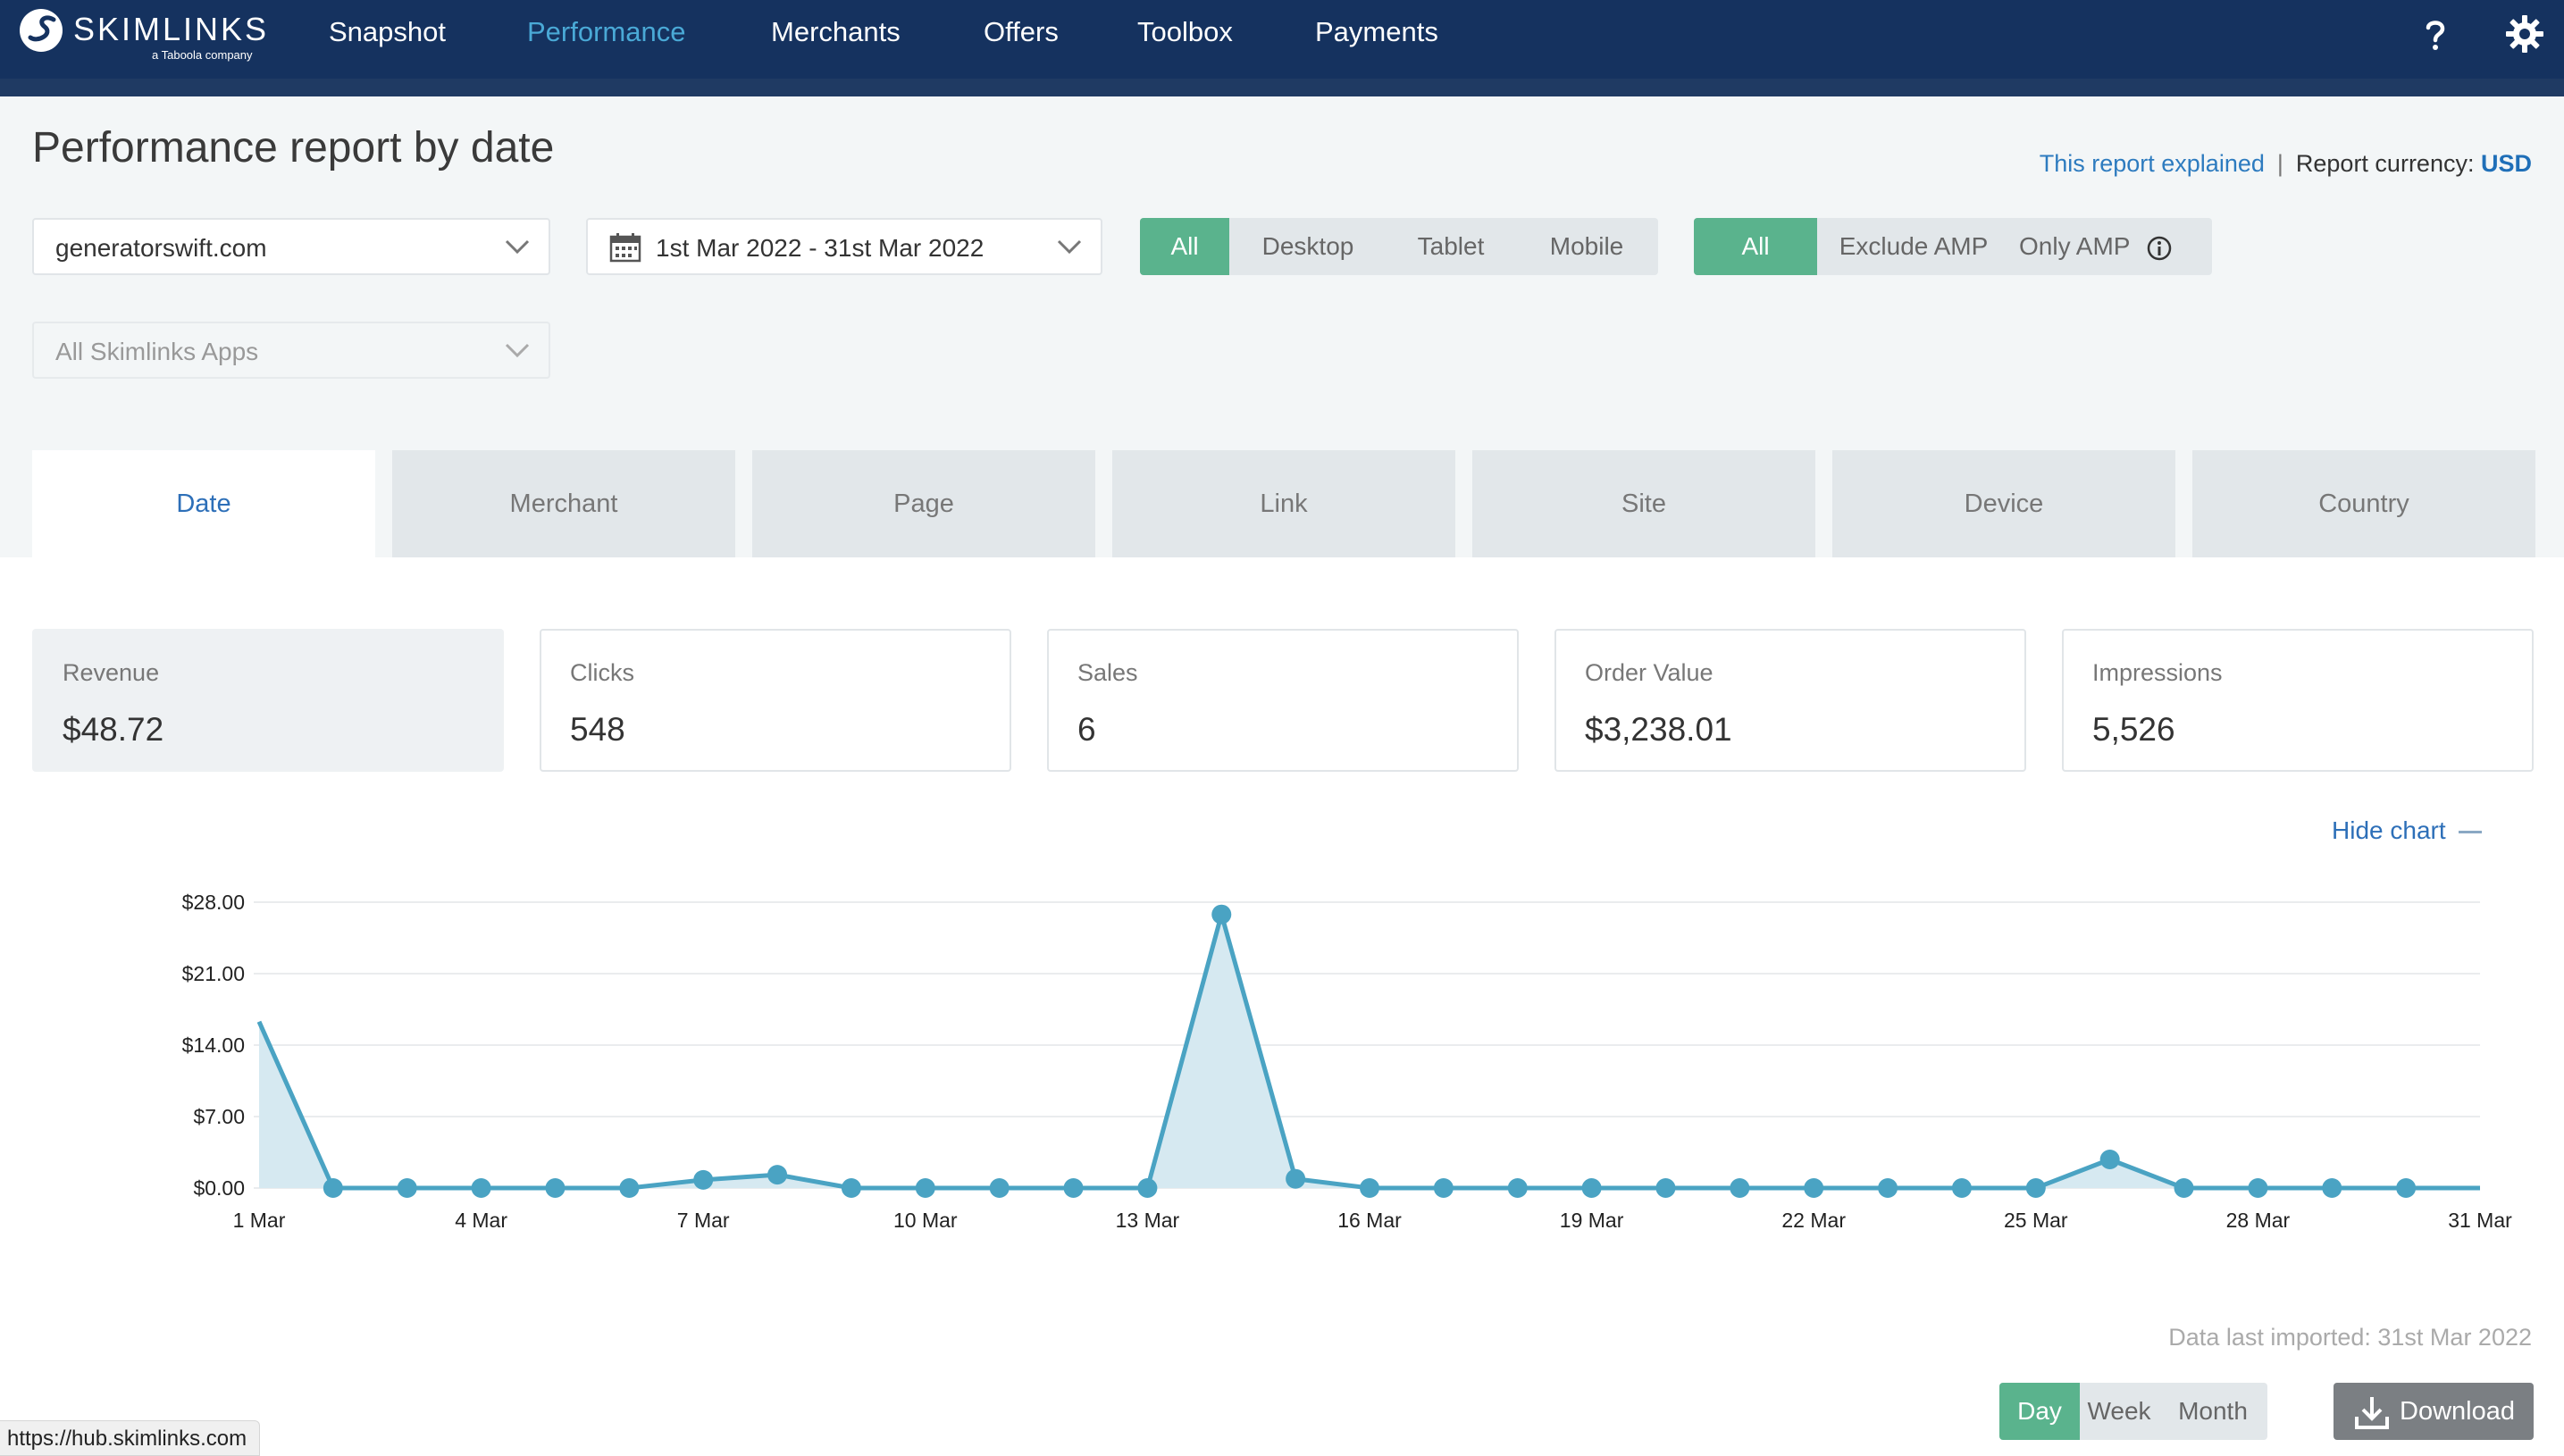 Image resolution: width=2564 pixels, height=1456 pixels. What do you see at coordinates (836, 31) in the screenshot?
I see `nav-merchants: Merchants` at bounding box center [836, 31].